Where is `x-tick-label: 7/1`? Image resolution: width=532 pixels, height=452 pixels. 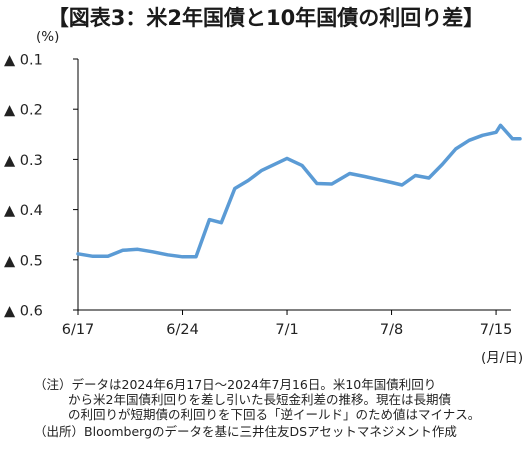 x-tick-label: 7/1 is located at coordinates (286, 330).